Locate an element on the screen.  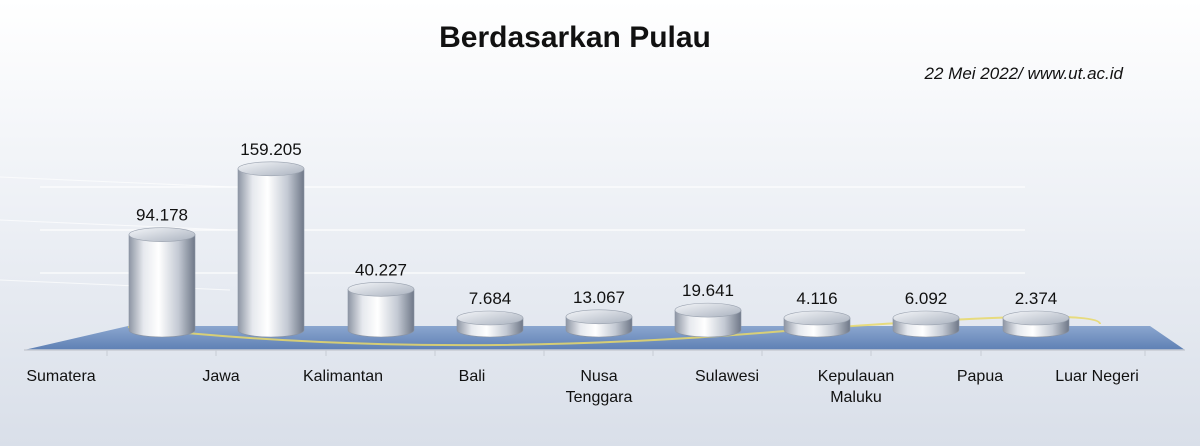
x-tick-label: Nusa Tenggara is located at coordinates (599, 387).